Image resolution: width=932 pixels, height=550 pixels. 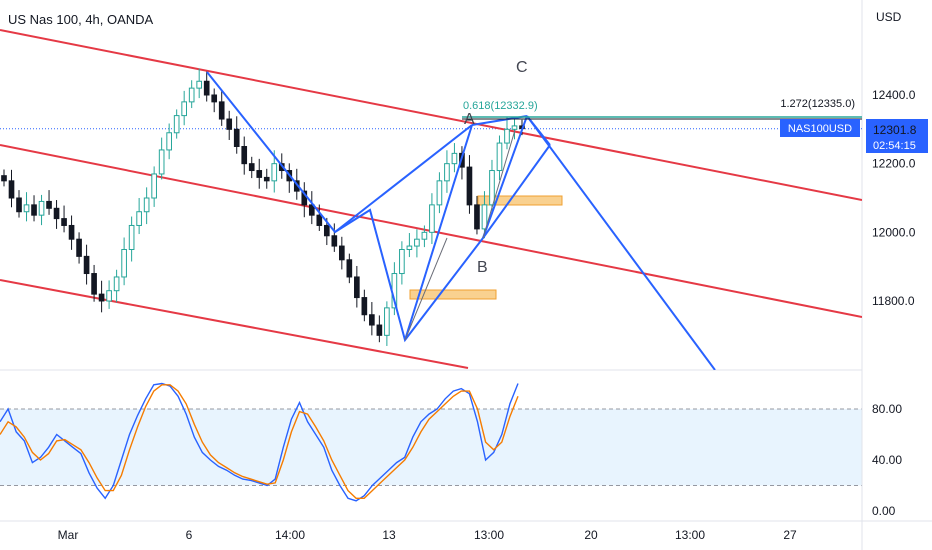 I want to click on time-tick-label: 13, so click(x=389, y=535).